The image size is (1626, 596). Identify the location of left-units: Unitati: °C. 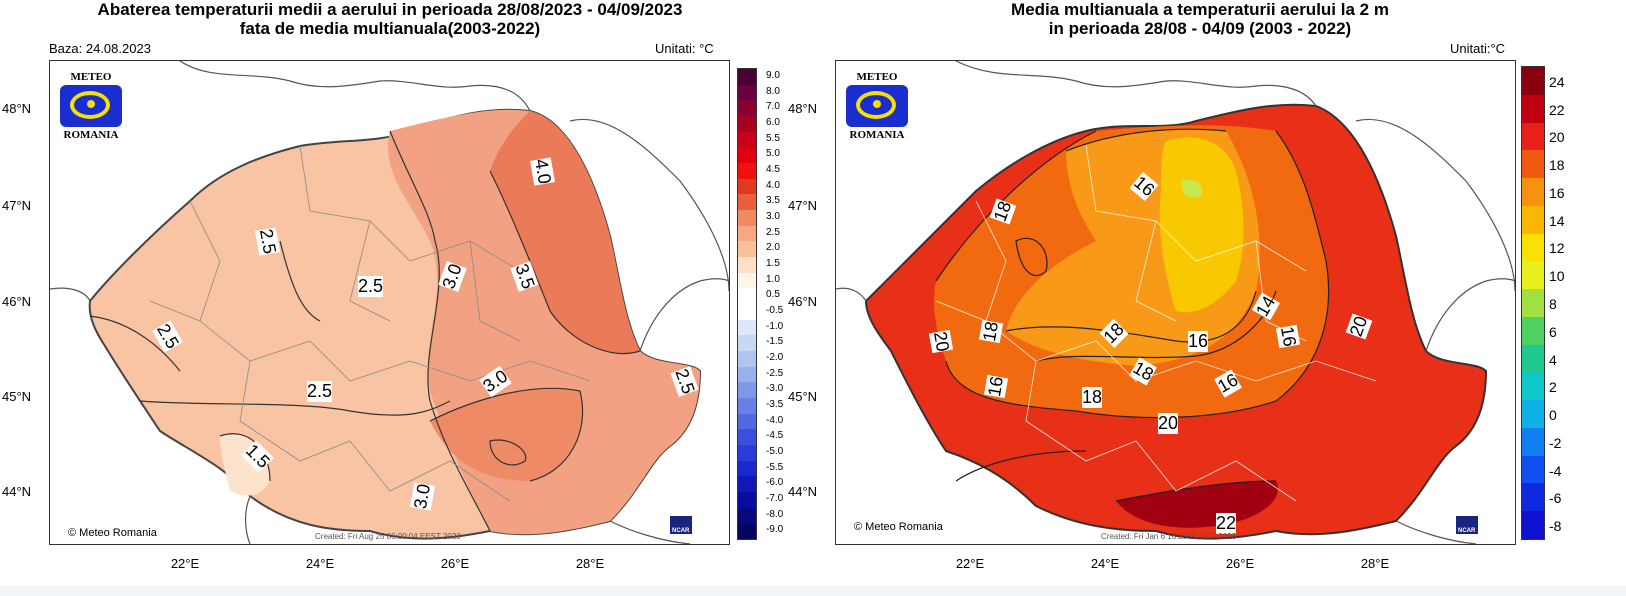
(684, 48).